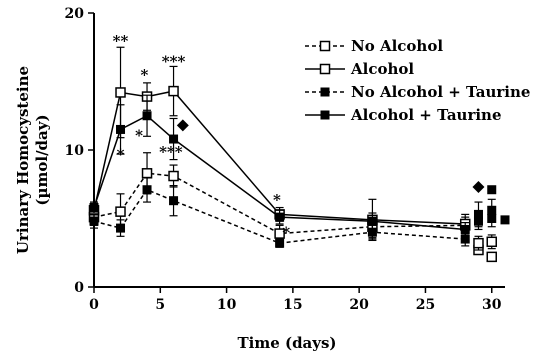 The height and width of the screenshot is (356, 534). What do you see at coordinates (42, 159) in the screenshot?
I see `y-axis-title-line-2: (µmol/day)` at bounding box center [42, 159].